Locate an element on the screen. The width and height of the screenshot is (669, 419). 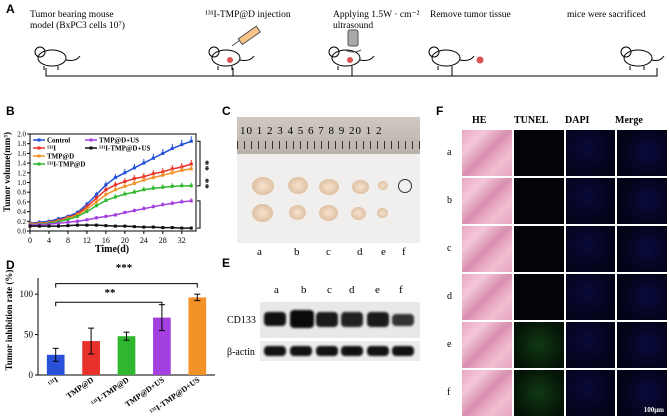
panel-a-label: A is located at coordinates (10, 9).